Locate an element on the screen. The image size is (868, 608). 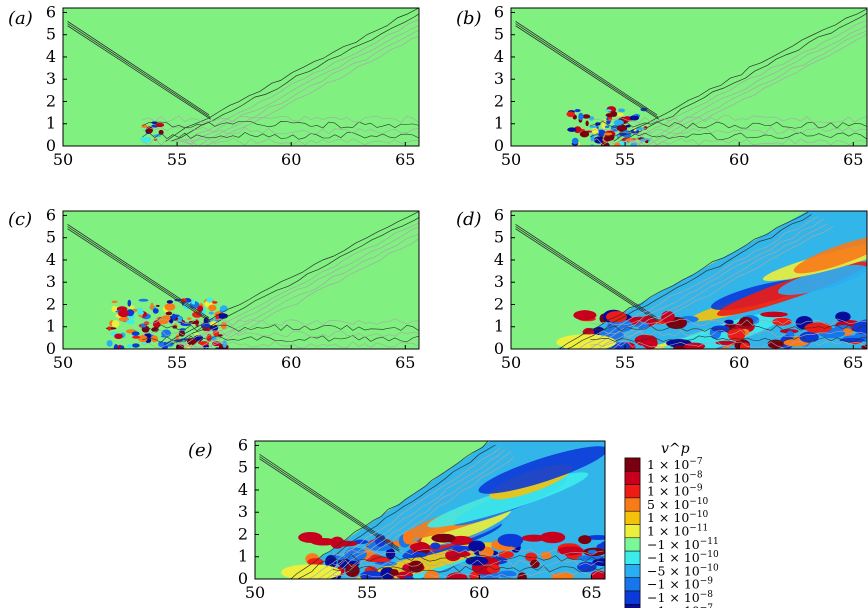
panel-a: 0 1 2 3 4 5 6 50 55 60 65 (a) is located at coordinates (214, 85).